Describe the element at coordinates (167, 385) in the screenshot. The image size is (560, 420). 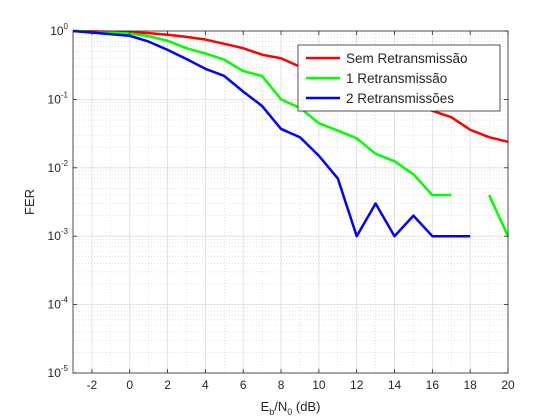
I see `x-tick-label: 2` at that location.